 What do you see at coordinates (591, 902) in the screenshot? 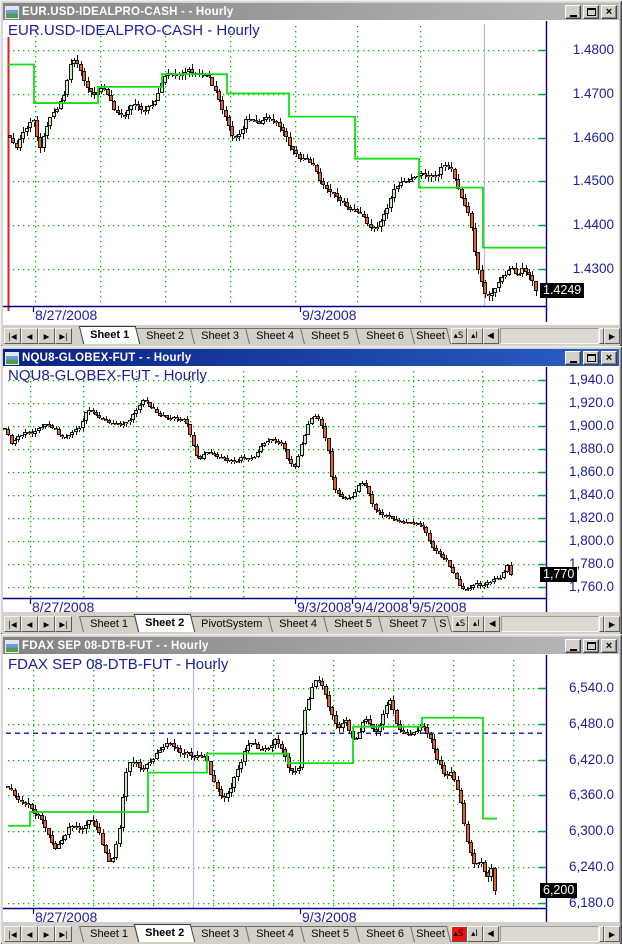
I see `y-axis-tick-label: 6,180.0` at bounding box center [591, 902].